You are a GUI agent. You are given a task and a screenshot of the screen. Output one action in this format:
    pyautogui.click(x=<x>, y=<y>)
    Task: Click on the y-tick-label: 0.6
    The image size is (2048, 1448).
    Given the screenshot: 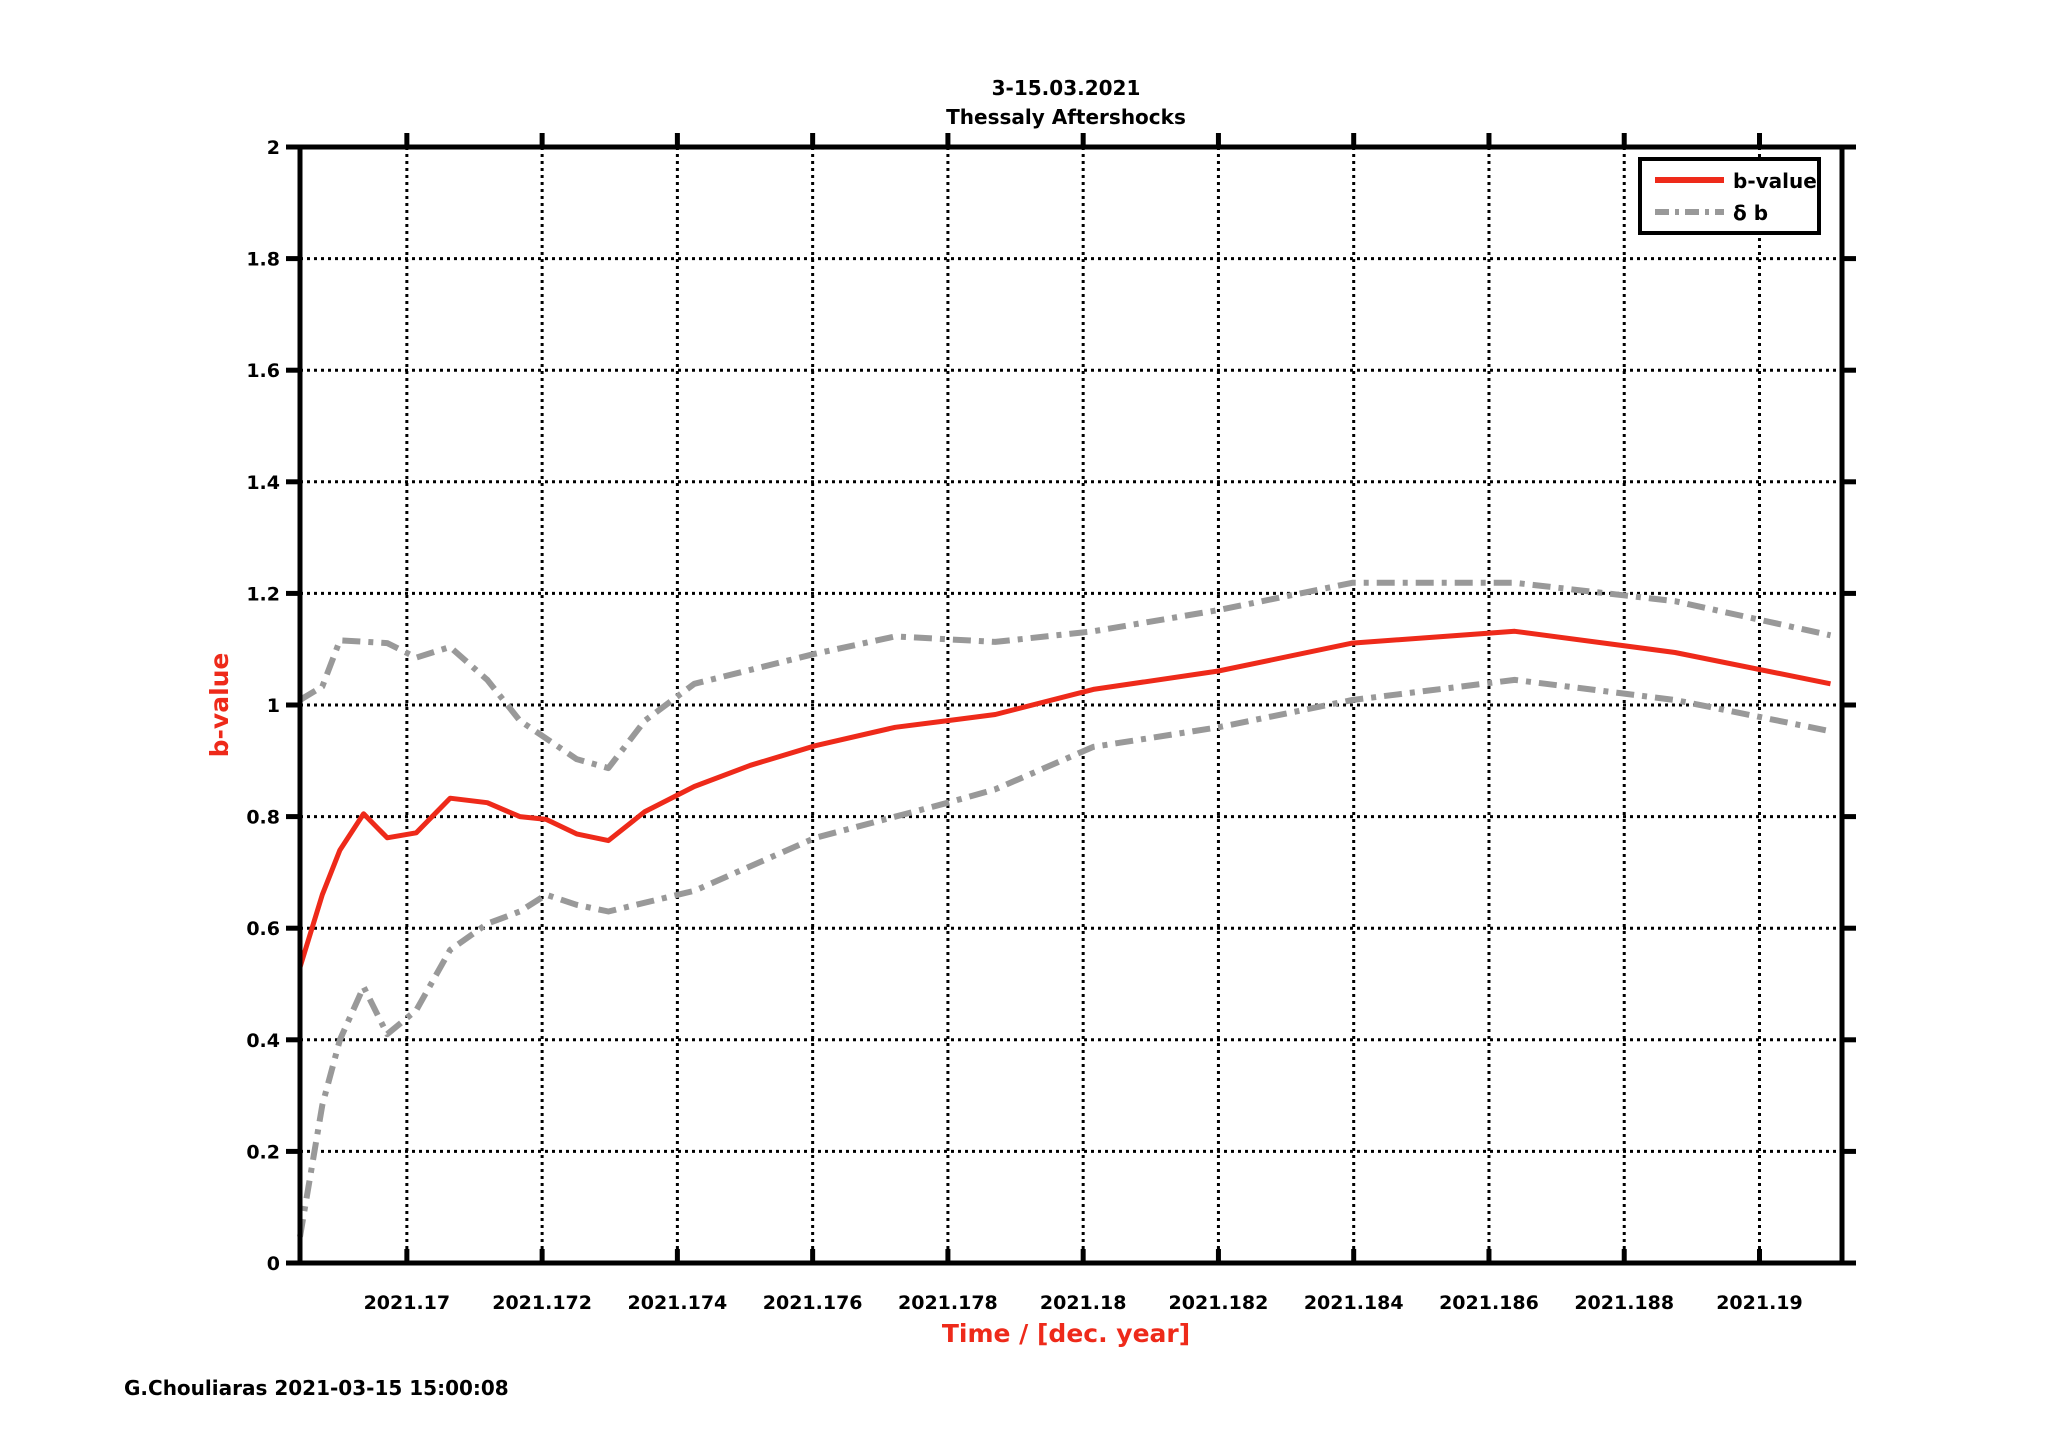 What is the action you would take?
    pyautogui.click(x=263, y=929)
    